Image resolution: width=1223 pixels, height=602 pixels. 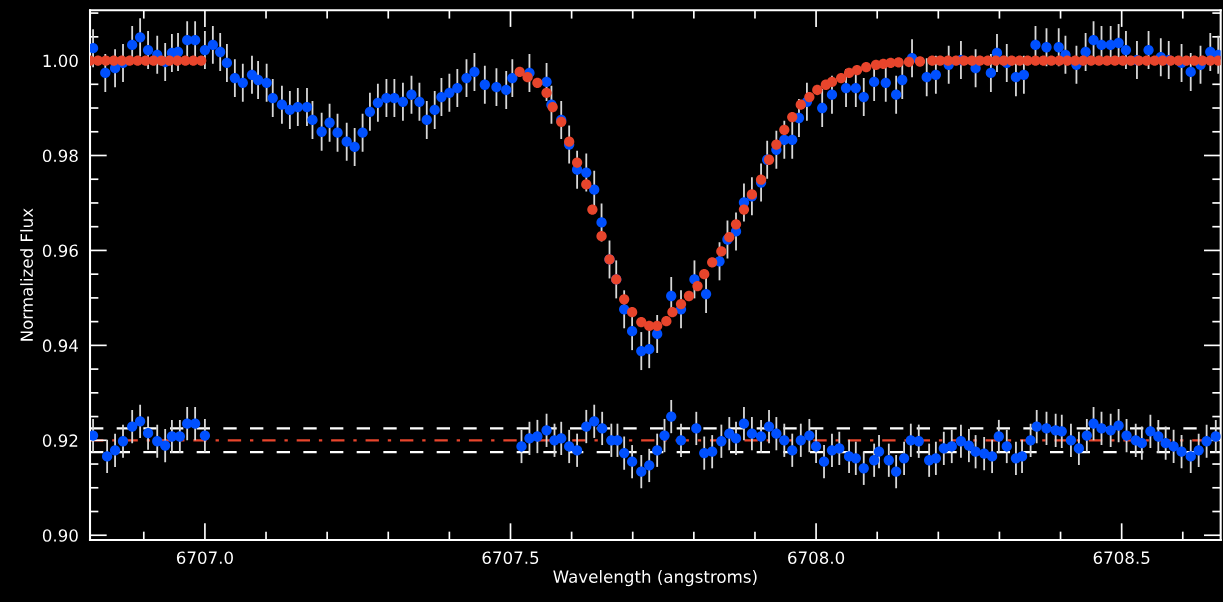 What do you see at coordinates (60, 250) in the screenshot?
I see `y-tick-label: 0.96` at bounding box center [60, 250].